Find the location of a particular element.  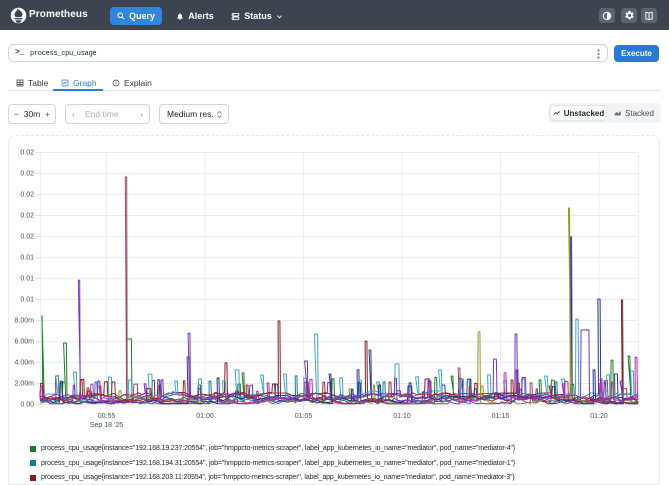

svg-text: 2.00m is located at coordinates (25, 383).